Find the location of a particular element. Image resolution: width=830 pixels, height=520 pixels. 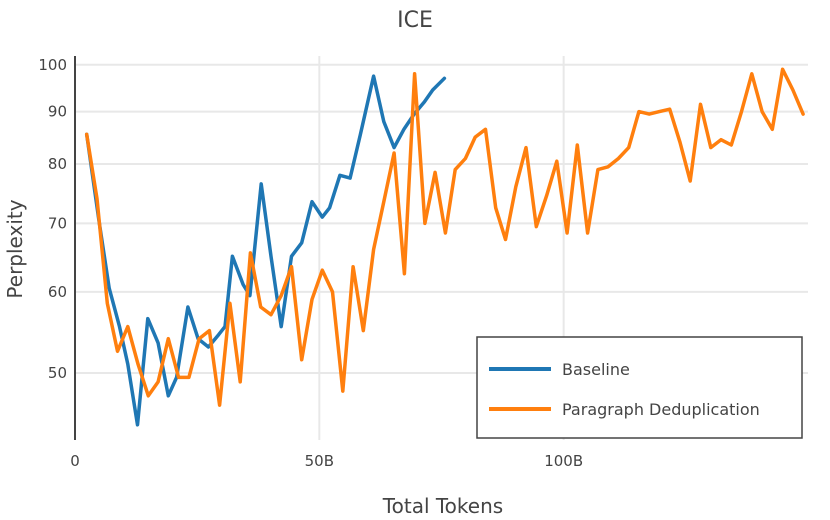

chart-title: ICE is located at coordinates (415, 20).